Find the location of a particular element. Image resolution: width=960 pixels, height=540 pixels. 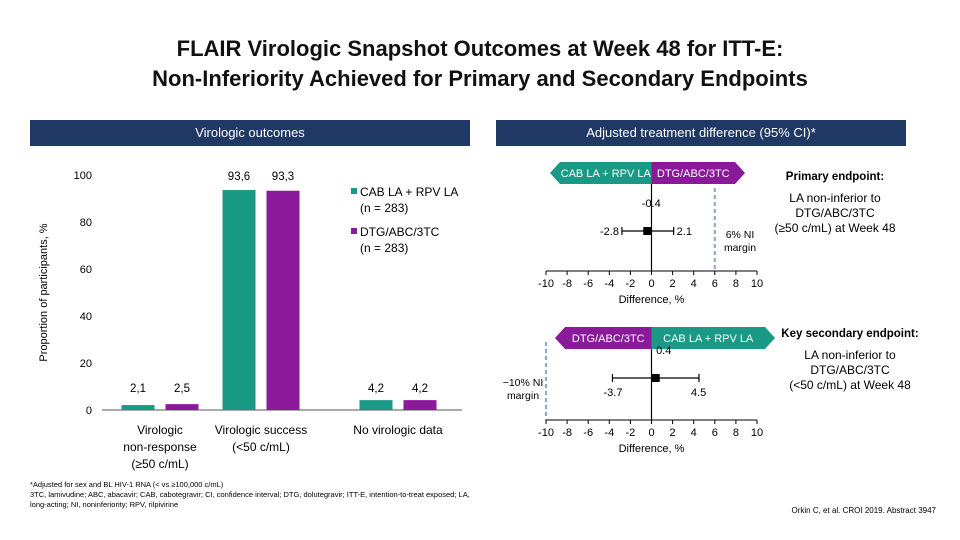

forest1-tick-label--8: -8 is located at coordinates (567, 284).